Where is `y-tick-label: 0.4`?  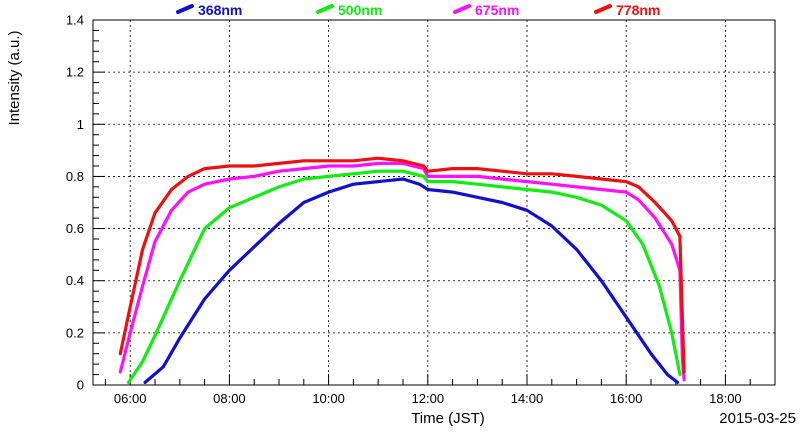
y-tick-label: 0.4 is located at coordinates (75, 280).